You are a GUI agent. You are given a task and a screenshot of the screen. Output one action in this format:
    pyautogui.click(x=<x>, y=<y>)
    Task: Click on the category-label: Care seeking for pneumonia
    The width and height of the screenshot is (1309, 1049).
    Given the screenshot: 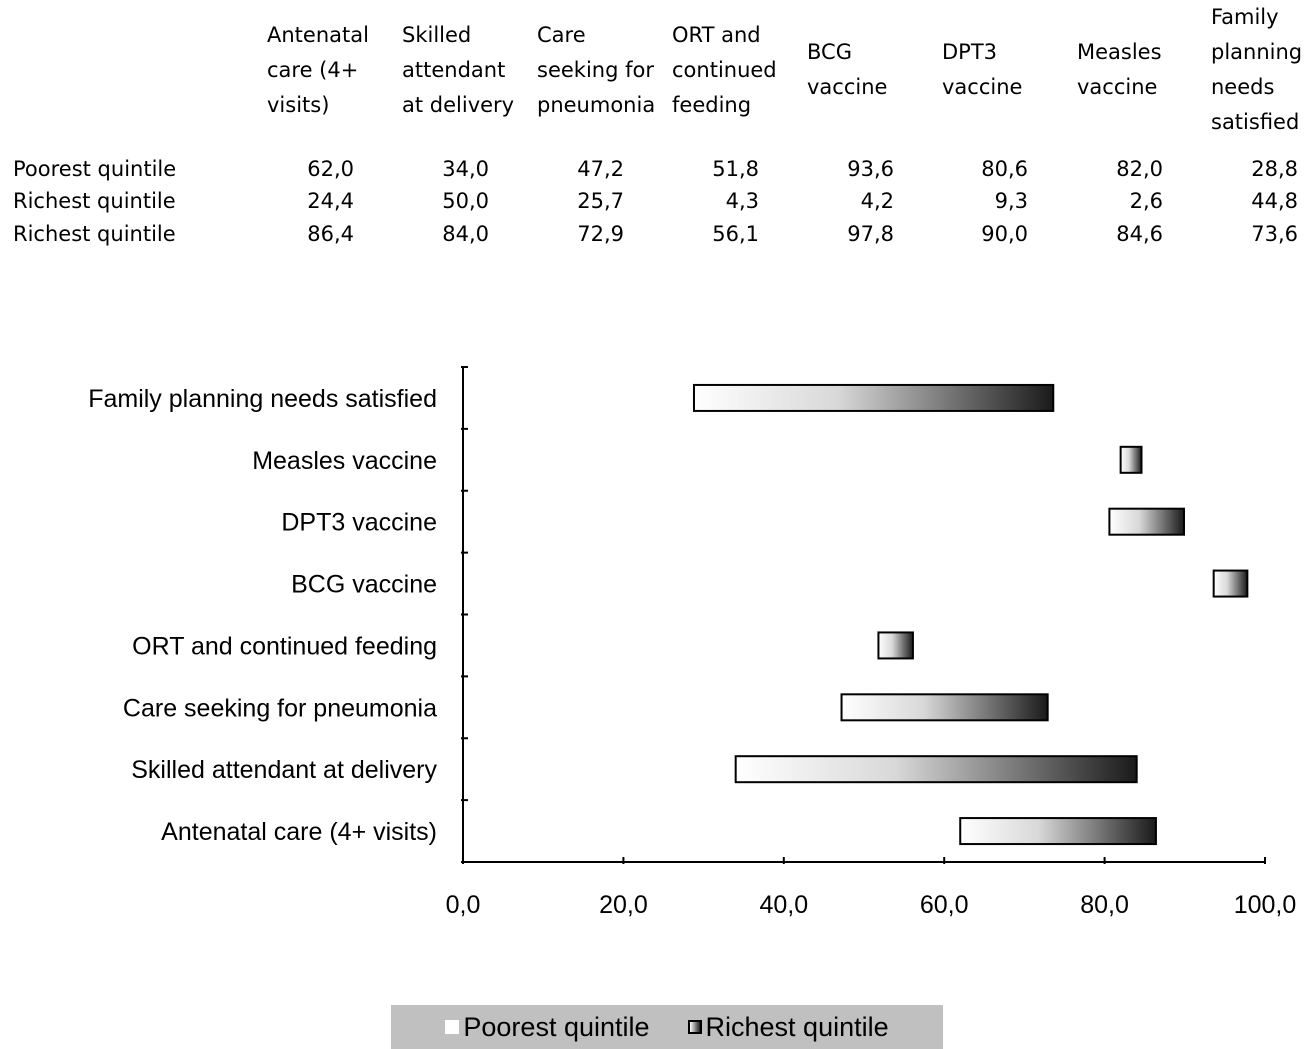 What is the action you would take?
    pyautogui.click(x=280, y=708)
    